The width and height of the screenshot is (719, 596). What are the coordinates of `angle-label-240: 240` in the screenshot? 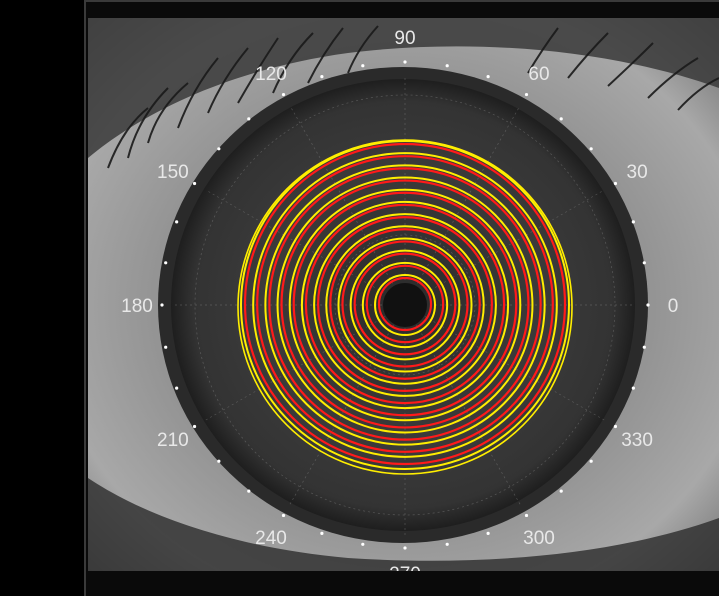 It's located at (271, 538).